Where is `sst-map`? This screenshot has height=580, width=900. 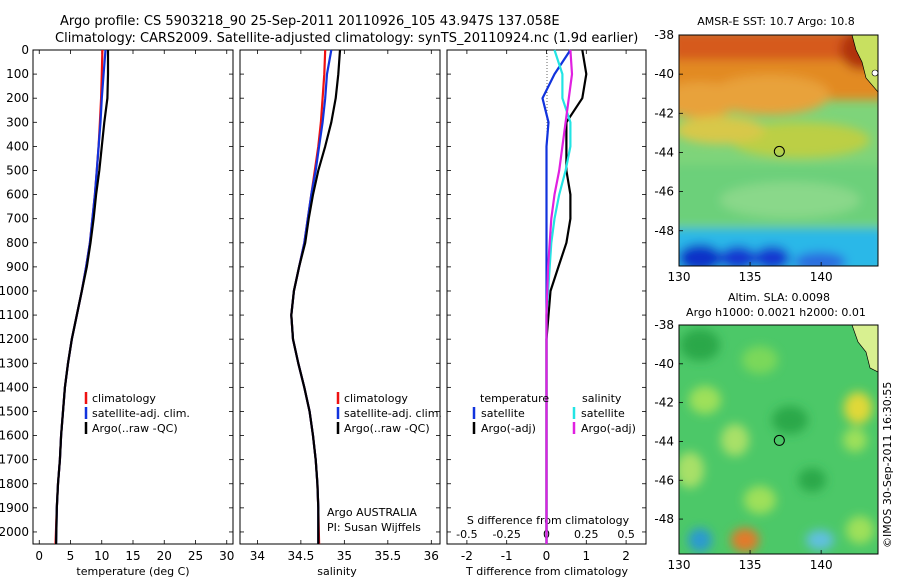 sst-map is located at coordinates (778, 150).